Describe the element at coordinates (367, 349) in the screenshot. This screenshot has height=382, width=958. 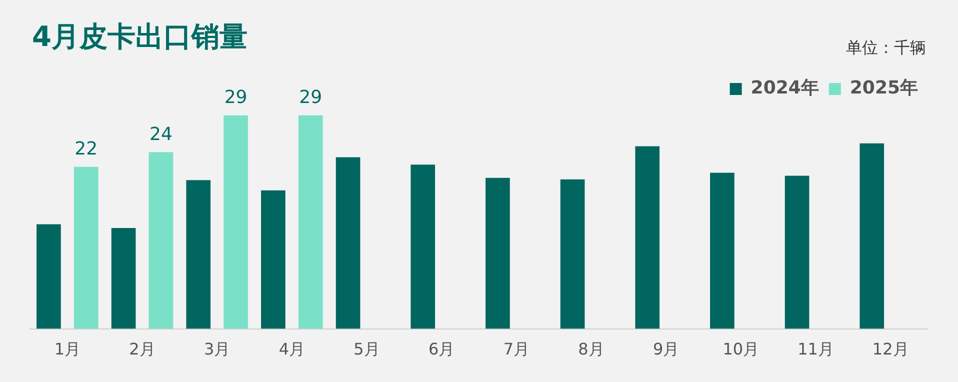
I see `x-tick-label: 5月` at that location.